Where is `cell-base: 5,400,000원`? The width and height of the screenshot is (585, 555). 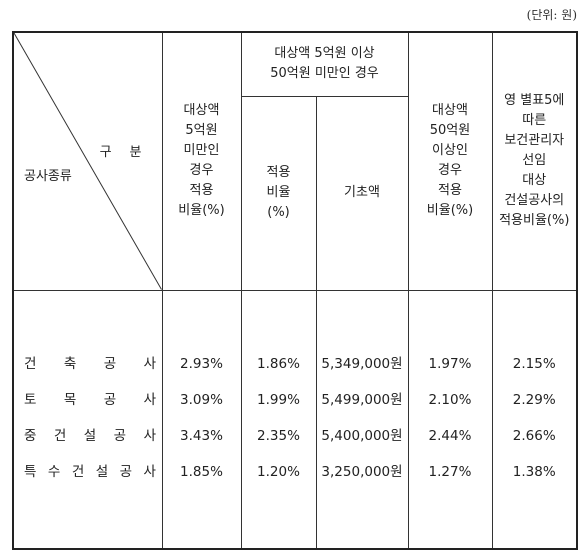 cell-base: 5,400,000원 is located at coordinates (362, 436).